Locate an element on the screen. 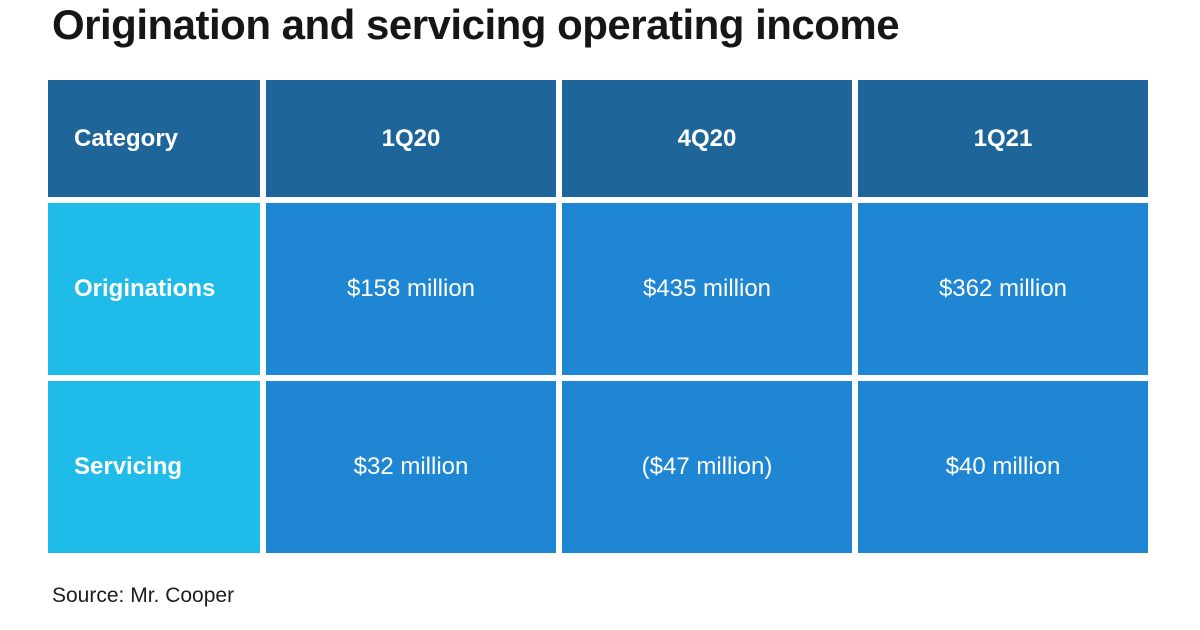  cell-servicing-1q20: $32 million is located at coordinates (411, 467).